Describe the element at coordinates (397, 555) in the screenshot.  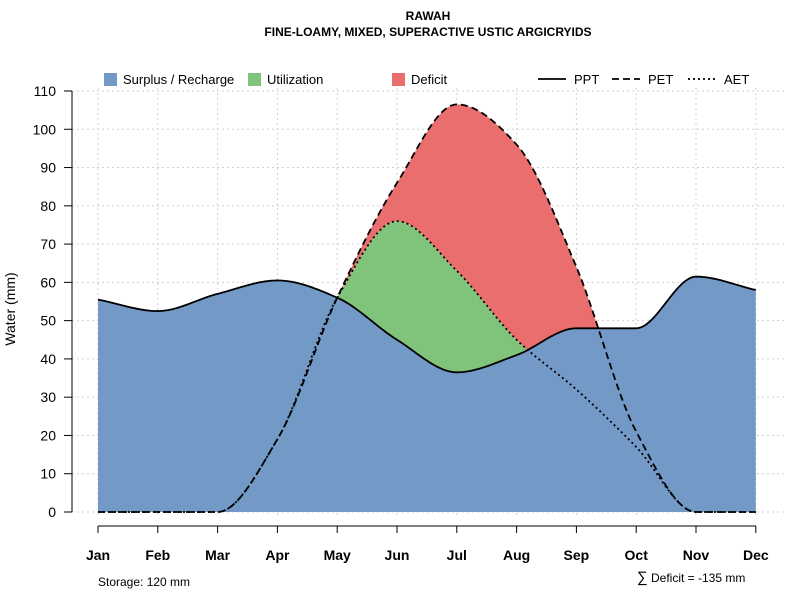
I see `x-tick-label-jun: Jun` at that location.